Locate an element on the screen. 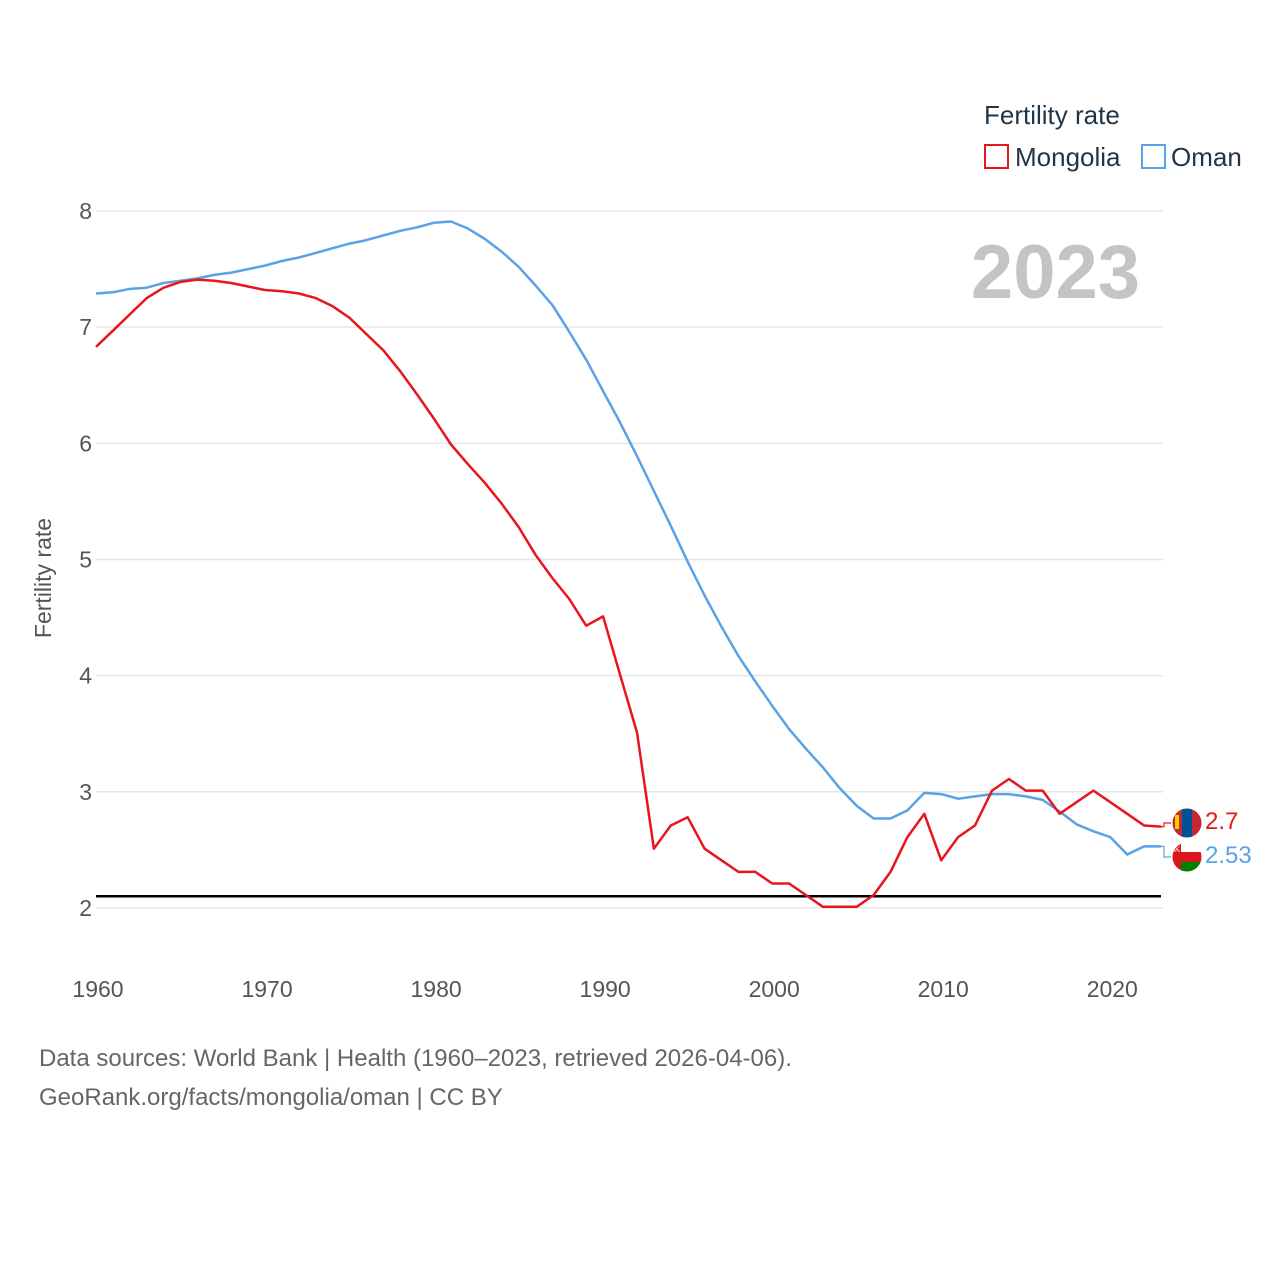  y-tick-8: 8 is located at coordinates (85, 211).